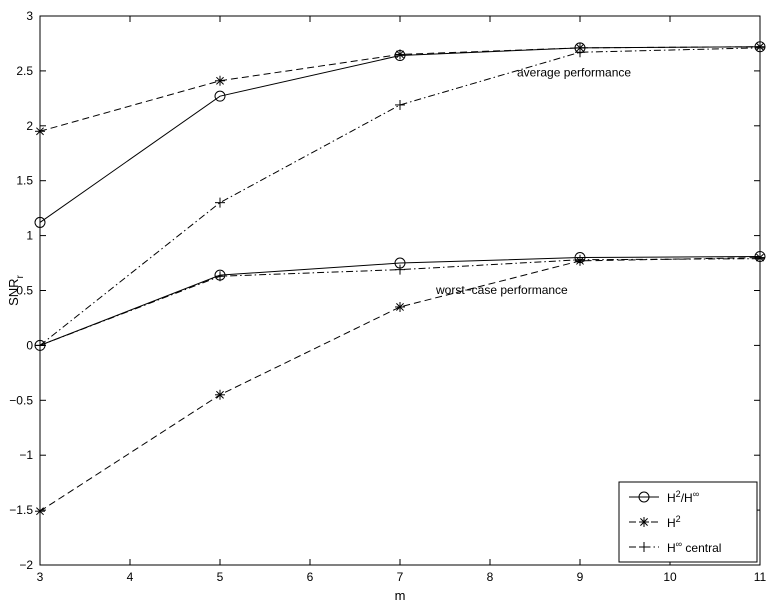 The height and width of the screenshot is (603, 766). What do you see at coordinates (674, 522) in the screenshot?
I see `legend-label-1: H2` at bounding box center [674, 522].